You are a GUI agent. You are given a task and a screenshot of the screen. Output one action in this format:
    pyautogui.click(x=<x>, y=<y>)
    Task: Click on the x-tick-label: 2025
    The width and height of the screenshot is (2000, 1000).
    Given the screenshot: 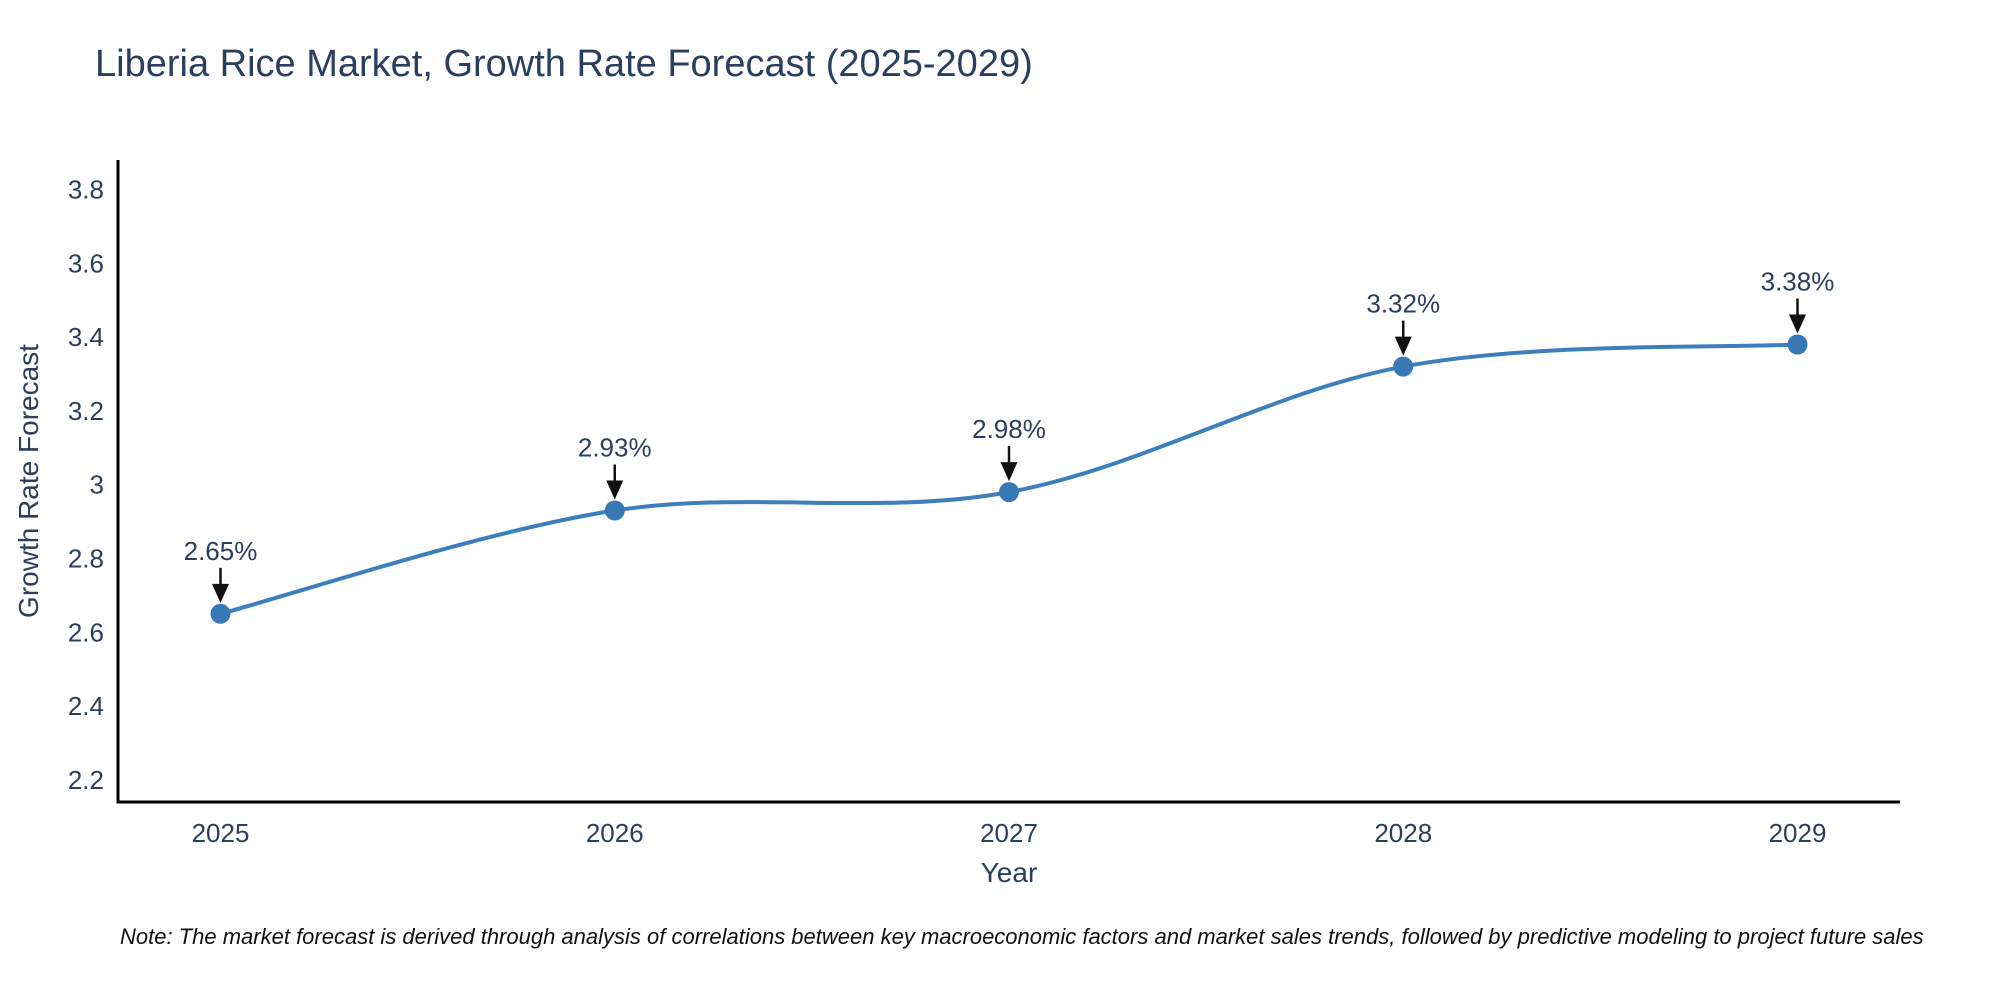 What is the action you would take?
    pyautogui.click(x=221, y=833)
    